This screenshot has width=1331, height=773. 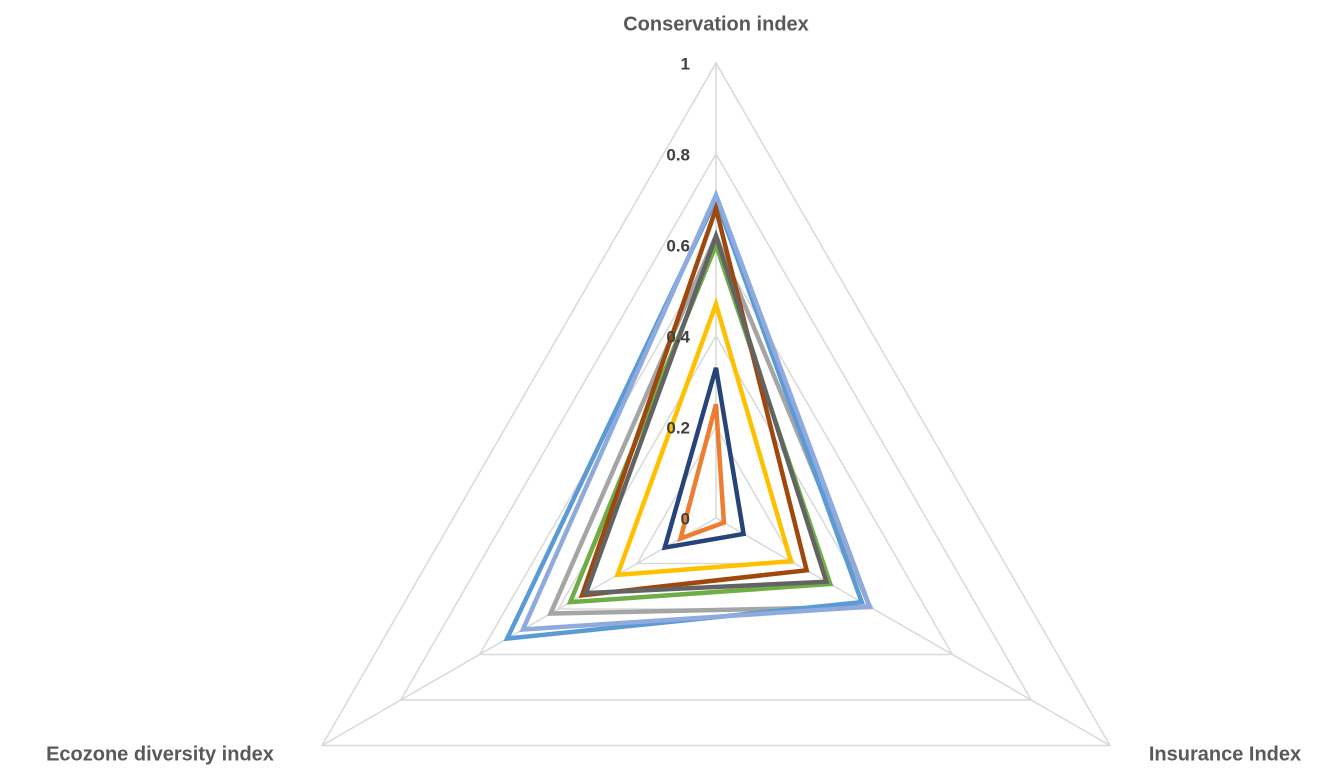 I want to click on tick-label: 0.6, so click(x=678, y=245).